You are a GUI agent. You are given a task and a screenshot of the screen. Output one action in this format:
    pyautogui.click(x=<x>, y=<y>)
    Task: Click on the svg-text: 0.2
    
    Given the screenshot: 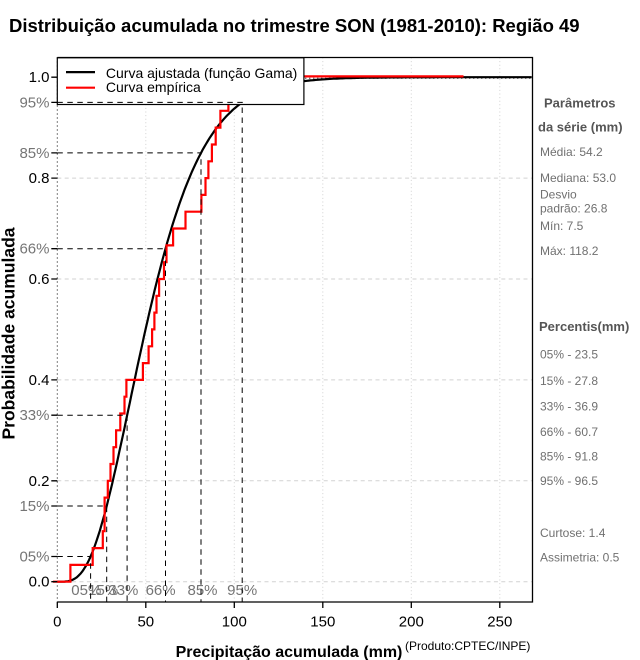 What is the action you would take?
    pyautogui.click(x=39, y=481)
    